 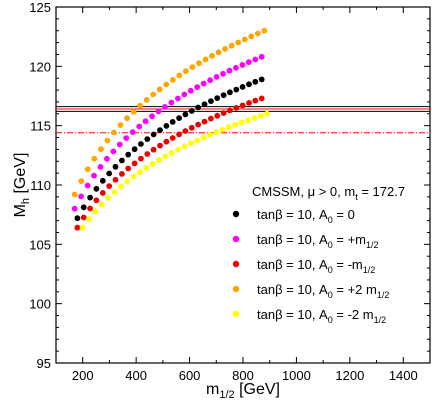 What do you see at coordinates (318, 241) in the screenshot?
I see `legend-label: tanβ = 10, A0 = +m1/2` at bounding box center [318, 241].